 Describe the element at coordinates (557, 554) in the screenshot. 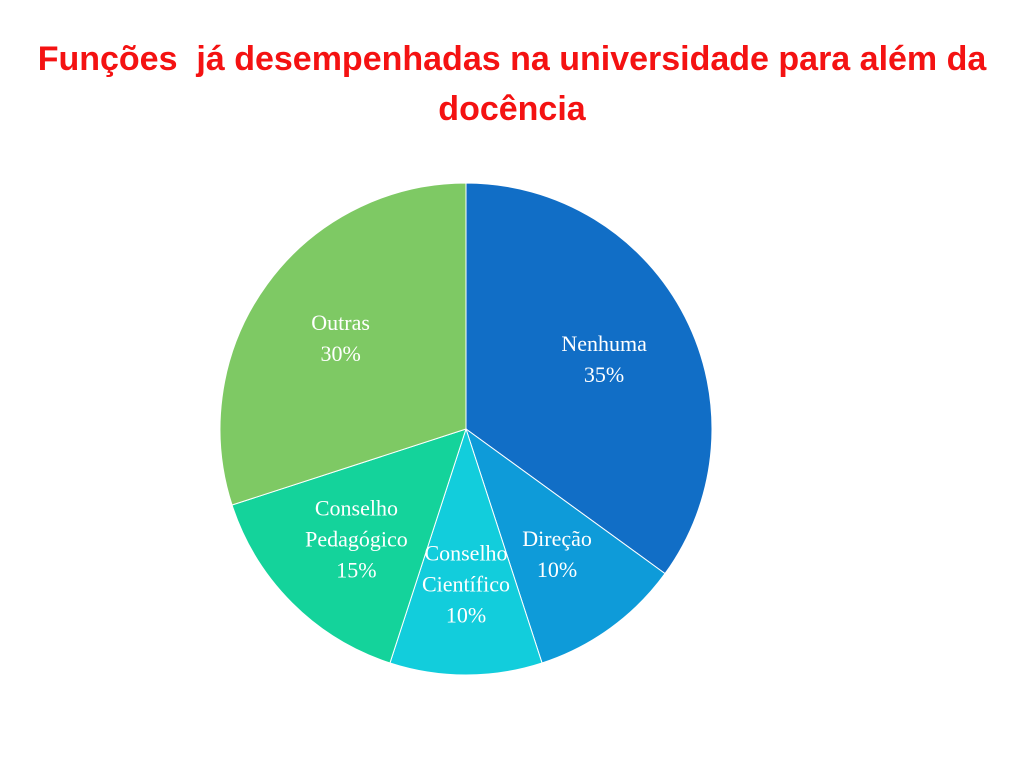

I see `slice-label: Direção 10%` at that location.